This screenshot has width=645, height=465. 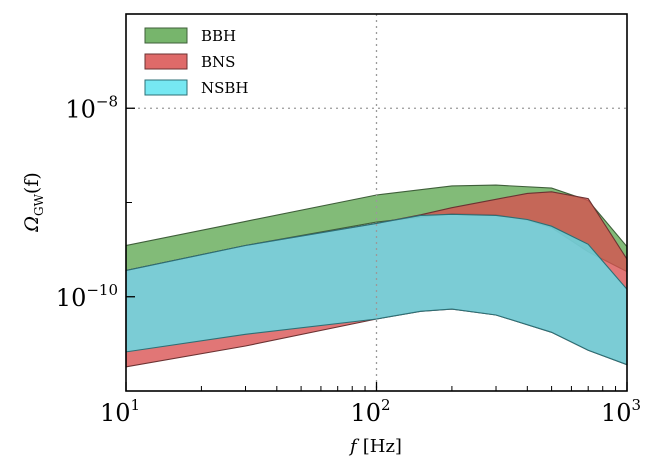 I want to click on y-axis-label-sub: GW, so click(x=39, y=204).